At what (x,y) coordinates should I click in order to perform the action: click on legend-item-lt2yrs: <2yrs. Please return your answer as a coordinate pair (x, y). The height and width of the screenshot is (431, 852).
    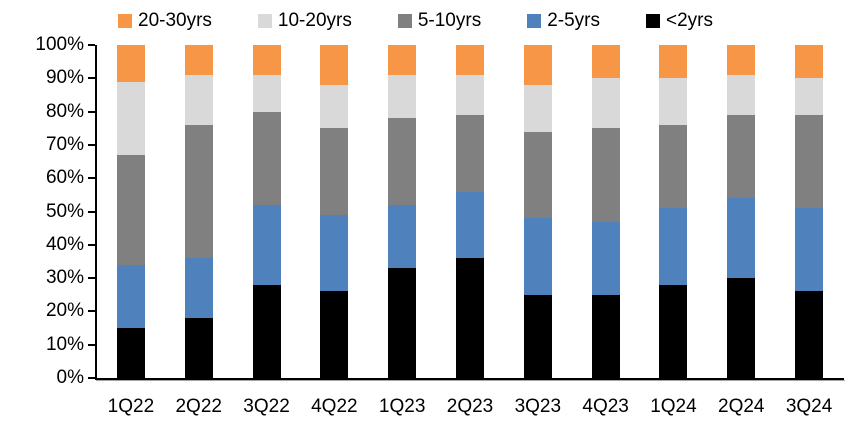
    Looking at the image, I should click on (679, 21).